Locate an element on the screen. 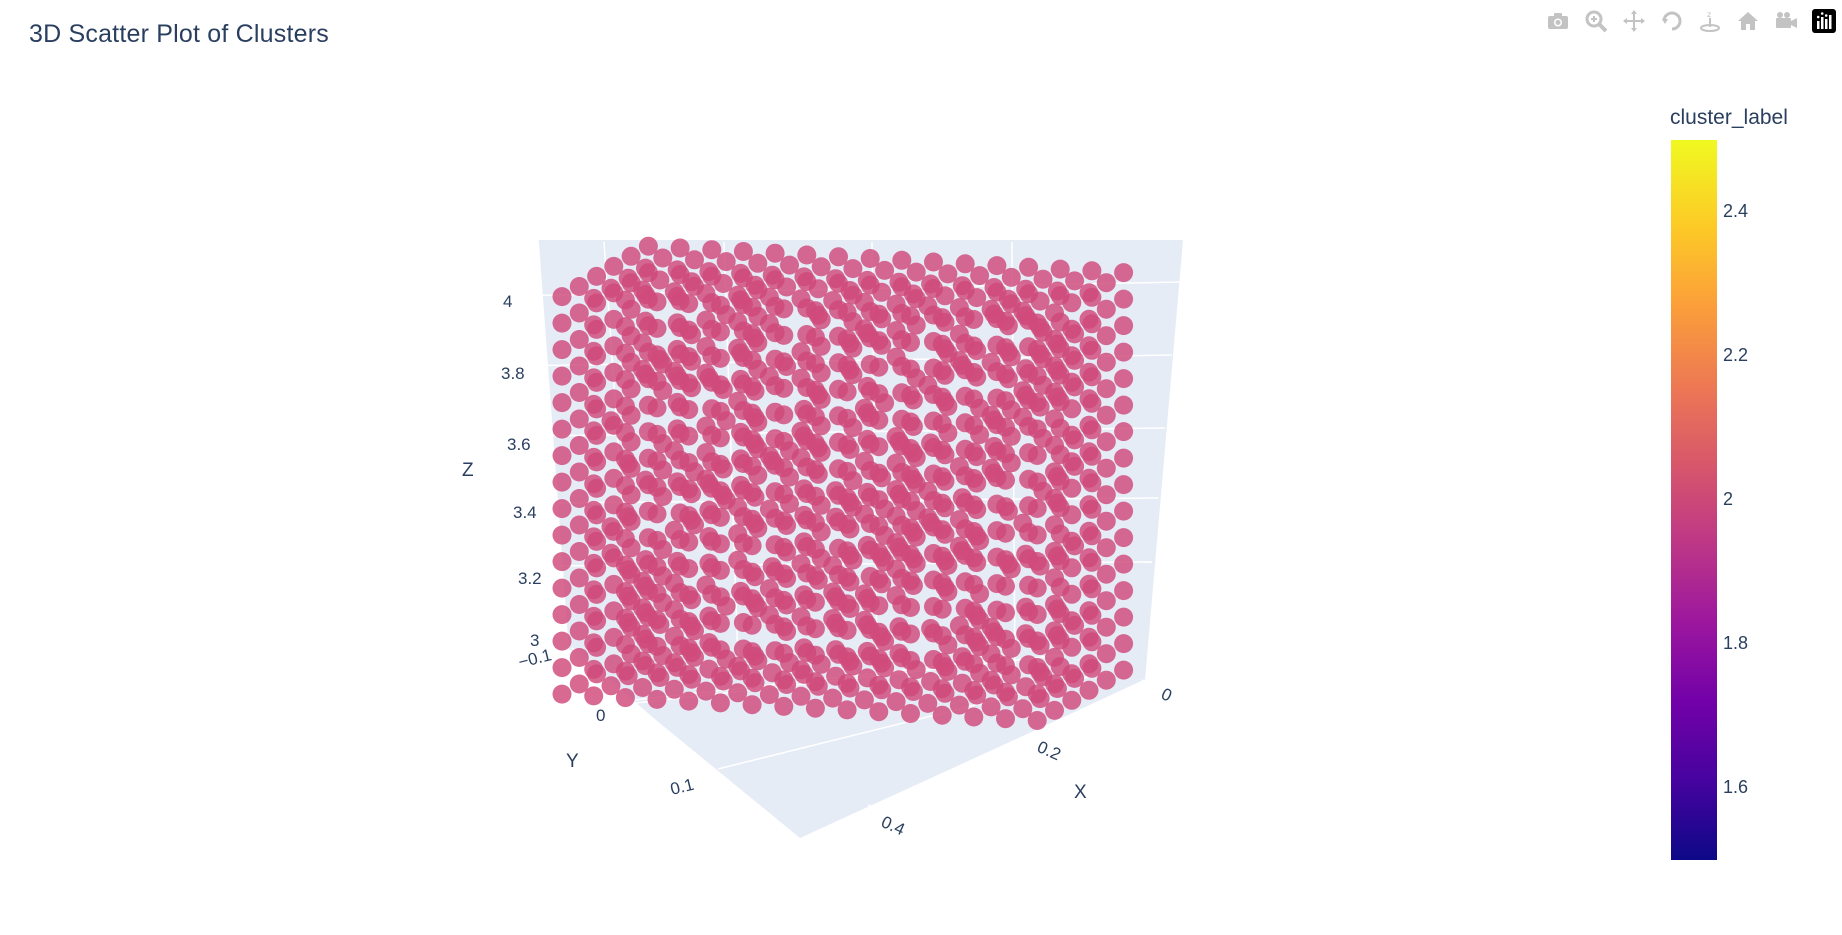 The height and width of the screenshot is (935, 1842). home-icon is located at coordinates (1748, 21).